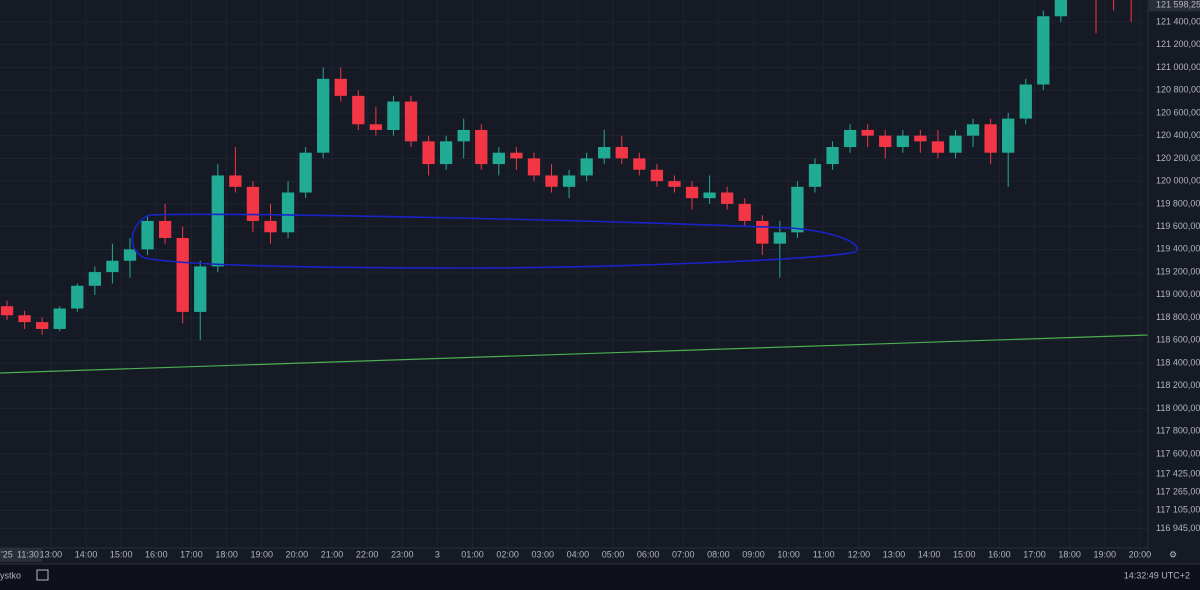  Describe the element at coordinates (42, 575) in the screenshot. I see `calendar-icon` at that location.